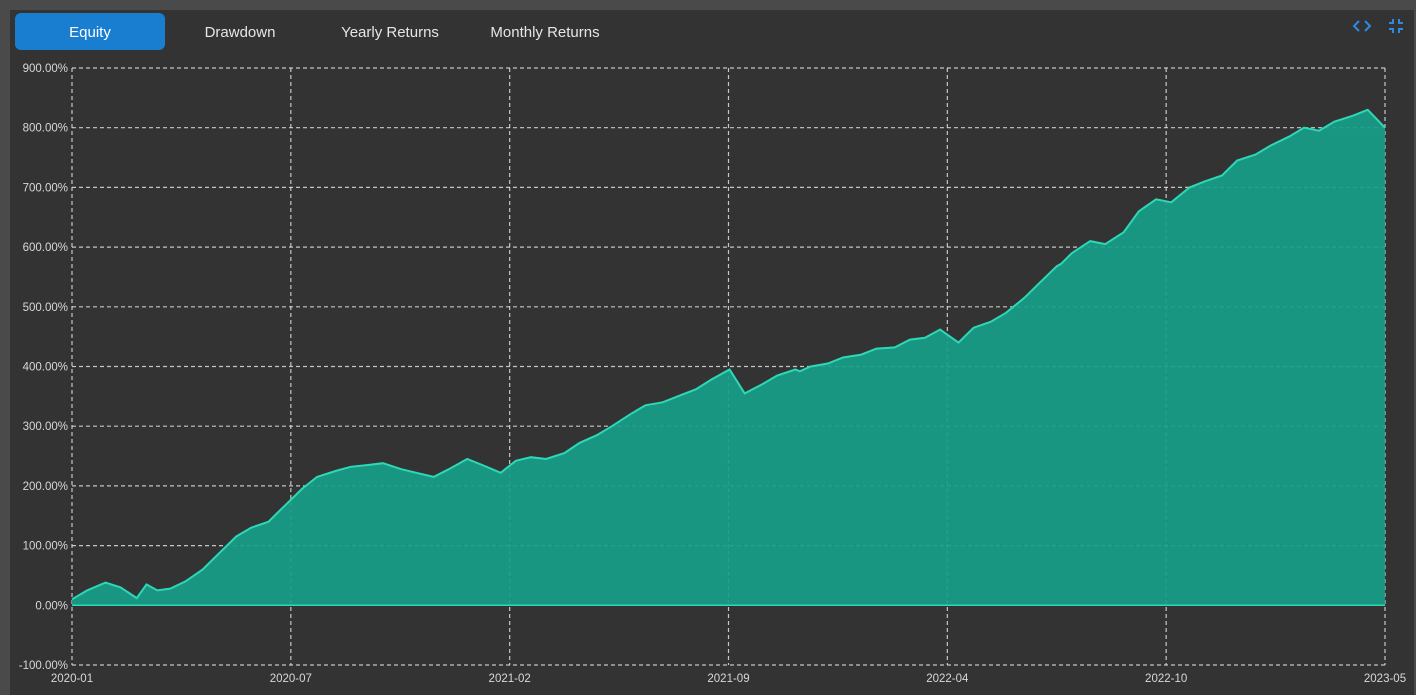 This screenshot has width=1416, height=695. What do you see at coordinates (510, 679) in the screenshot?
I see `x-tick-label: 2021-02` at bounding box center [510, 679].